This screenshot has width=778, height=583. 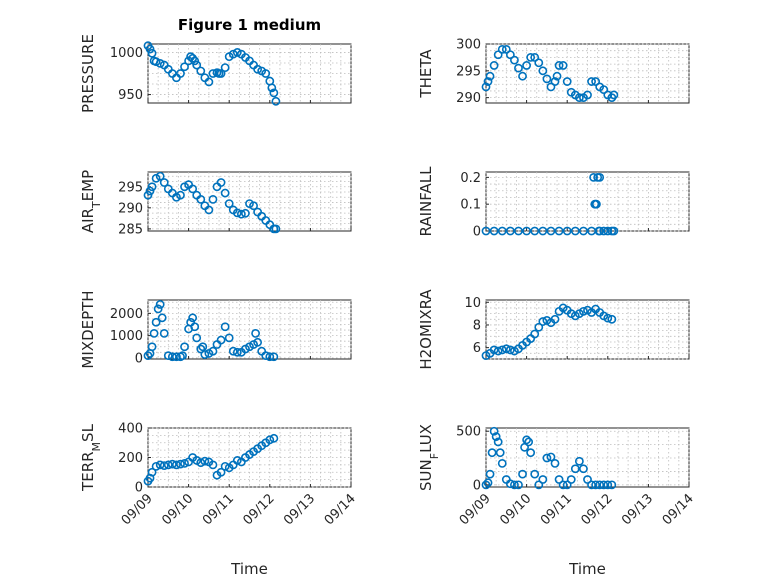 I want to click on y-tick-label: 0.1, so click(x=470, y=205).